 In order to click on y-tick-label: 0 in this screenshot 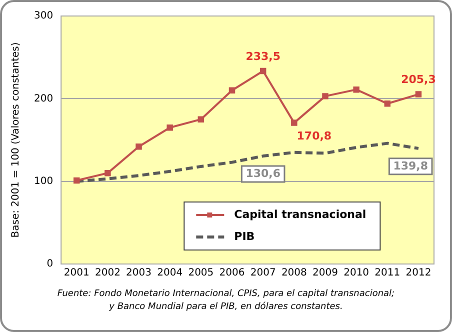, I will do `click(50, 264)`.